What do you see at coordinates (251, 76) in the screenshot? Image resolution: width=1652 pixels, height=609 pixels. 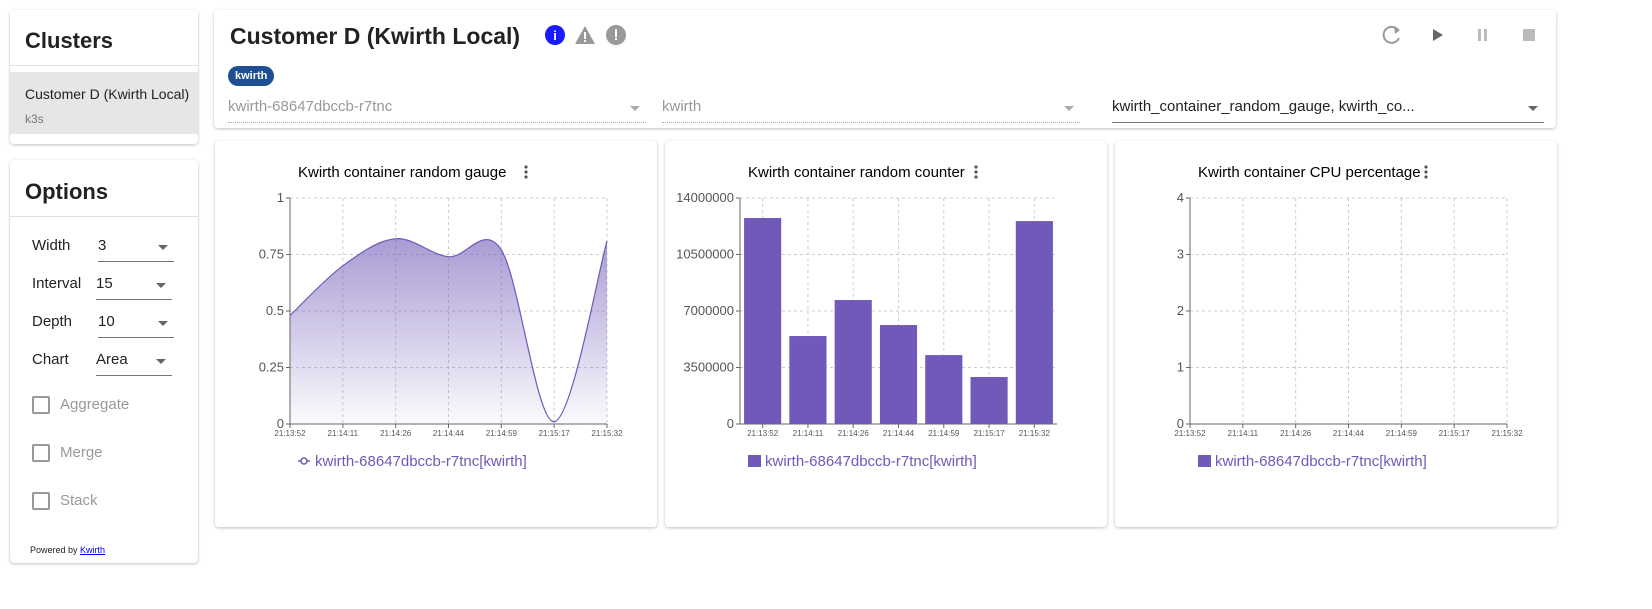 I see `namespace-chip: kwirth` at bounding box center [251, 76].